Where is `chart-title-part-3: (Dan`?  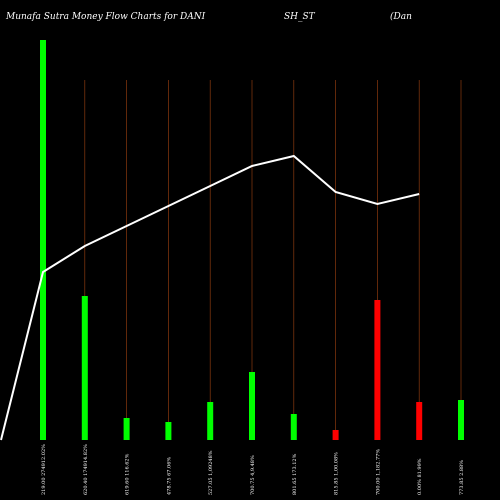 chart-title-part-3: (Dan is located at coordinates (401, 17).